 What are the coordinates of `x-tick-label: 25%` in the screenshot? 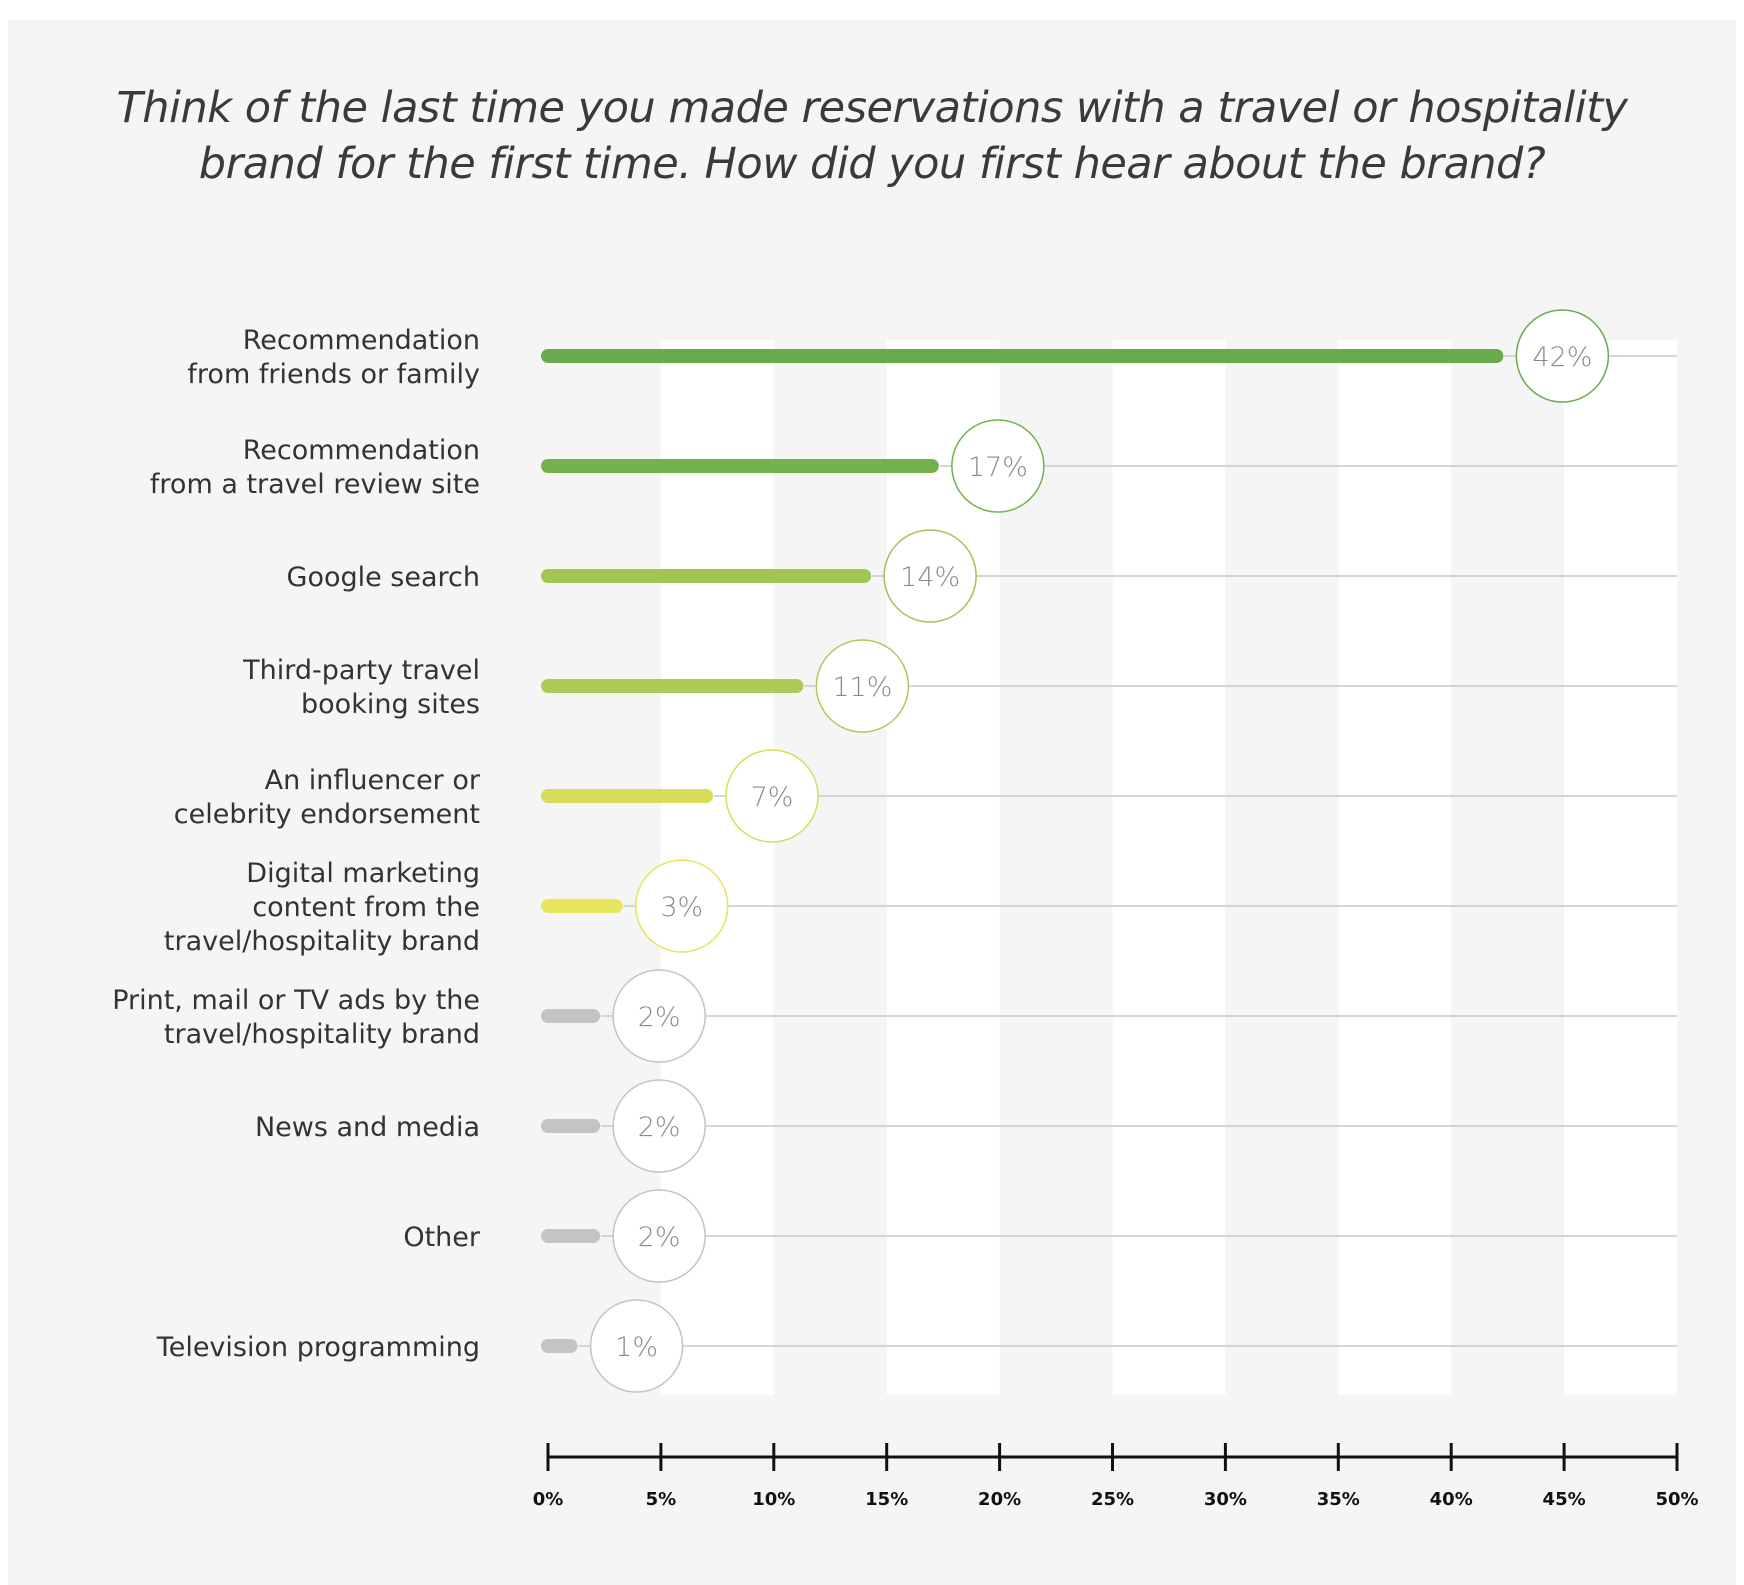 It's located at (1112, 1499).